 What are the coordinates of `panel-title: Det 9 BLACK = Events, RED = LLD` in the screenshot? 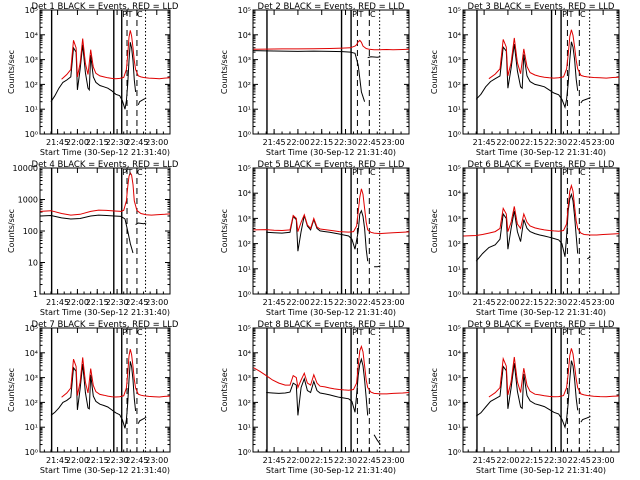 It's located at (541, 325).